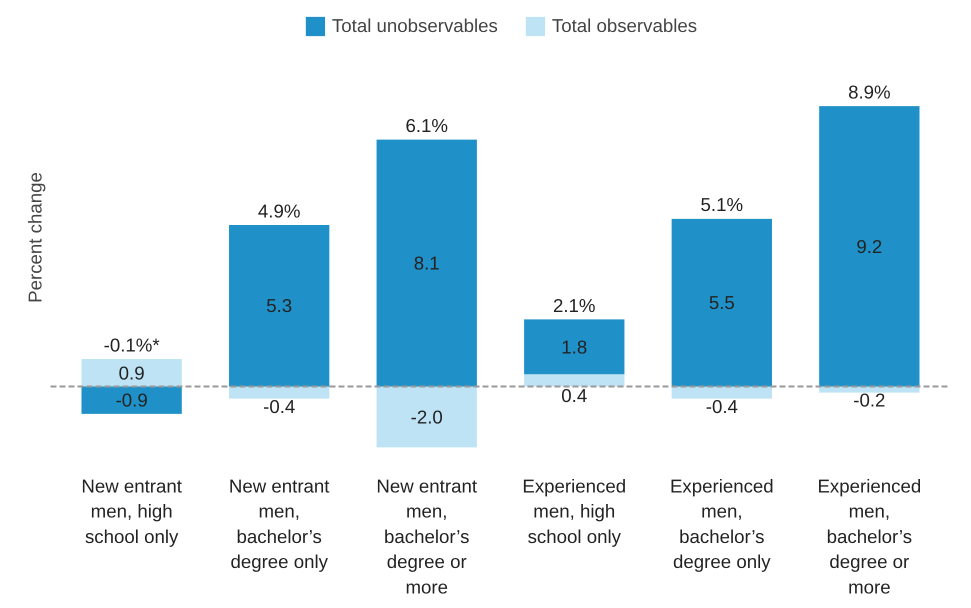  Describe the element at coordinates (415, 26) in the screenshot. I see `legend-label: Total unobservables` at that location.